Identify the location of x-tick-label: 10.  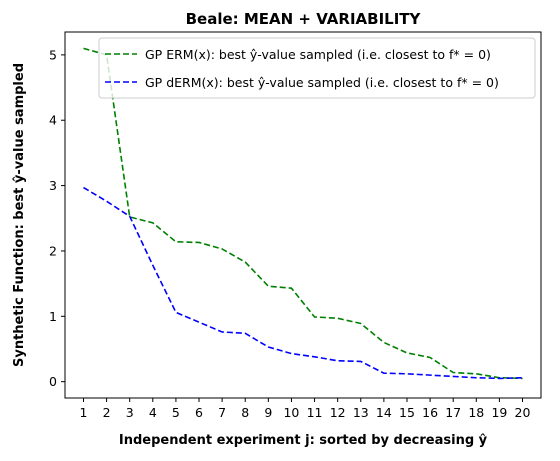
(291, 412).